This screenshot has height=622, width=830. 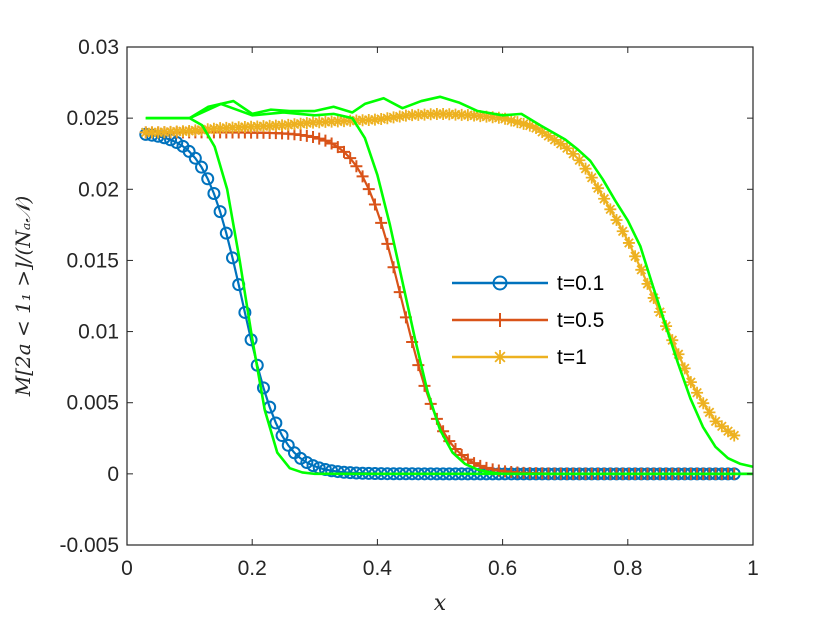 I want to click on y-axis-label: M[2a < 1₁ >]/(Nₐ𝒩), so click(x=23, y=297).